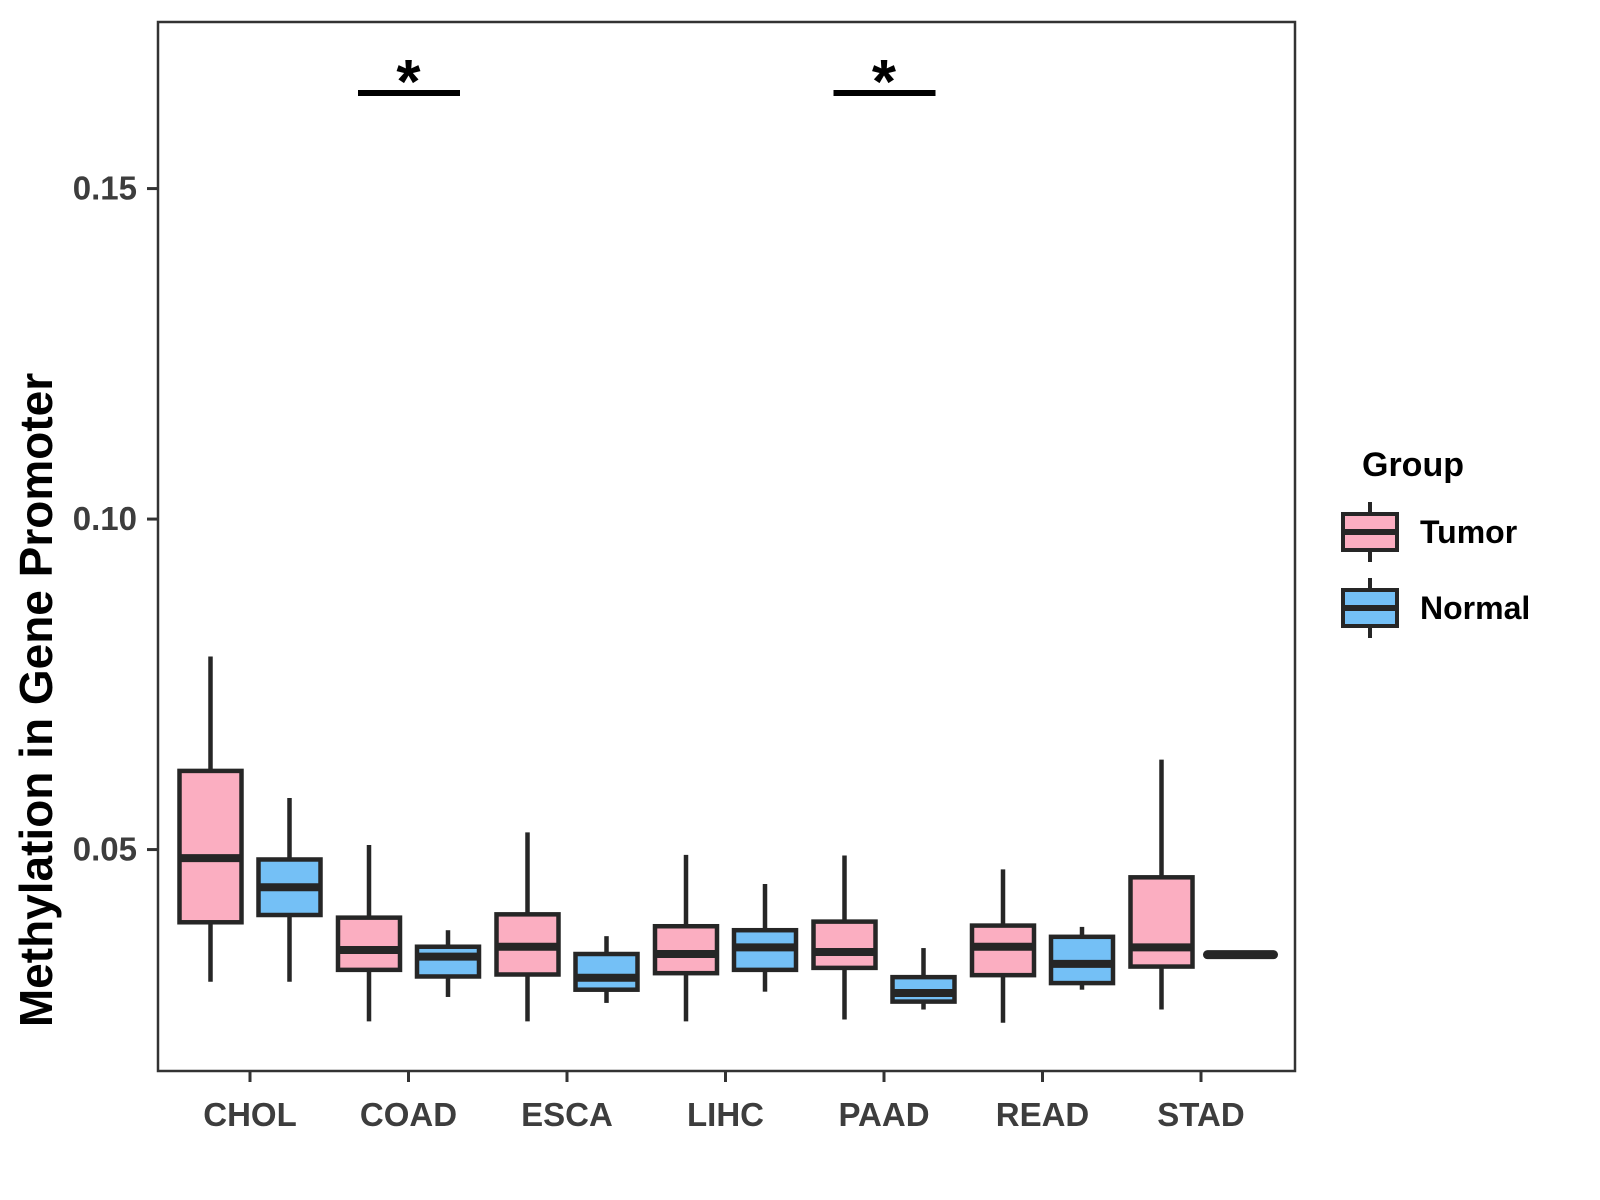 The height and width of the screenshot is (1200, 1600). What do you see at coordinates (1413, 465) in the screenshot?
I see `legend-title: Group` at bounding box center [1413, 465].